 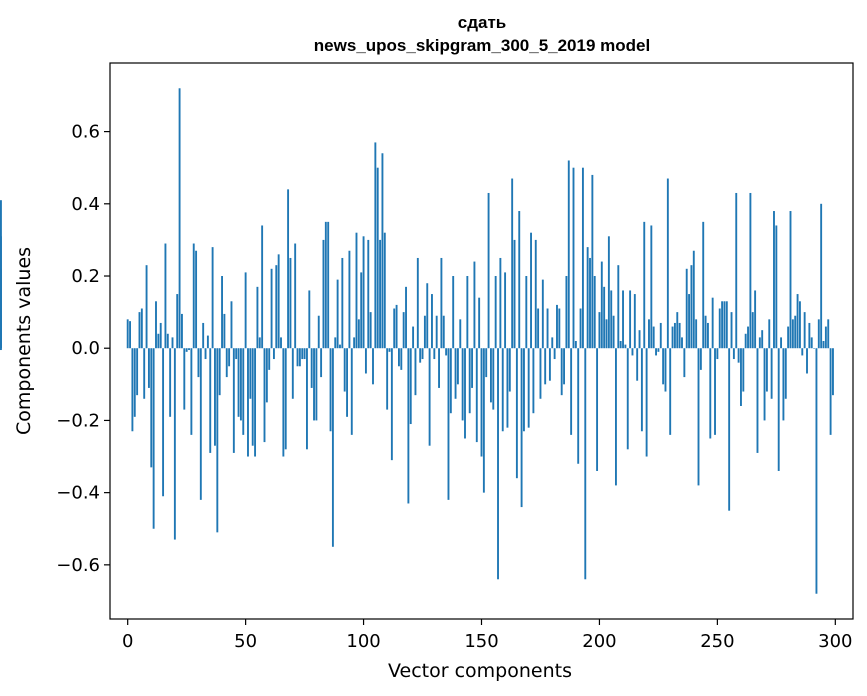 I want to click on x-axis-label: Vector components, so click(x=480, y=671).